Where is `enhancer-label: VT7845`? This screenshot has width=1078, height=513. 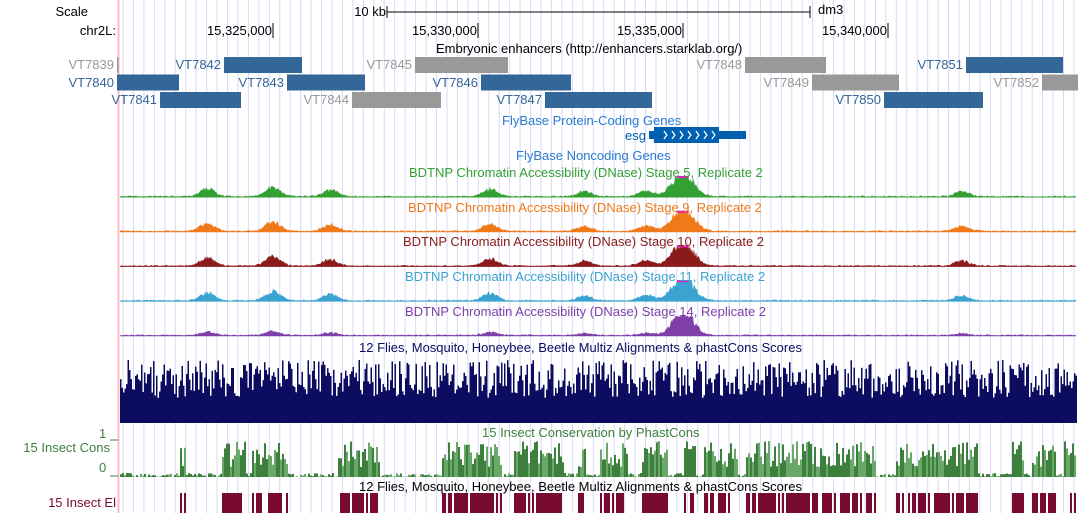 enhancer-label: VT7845 is located at coordinates (389, 64).